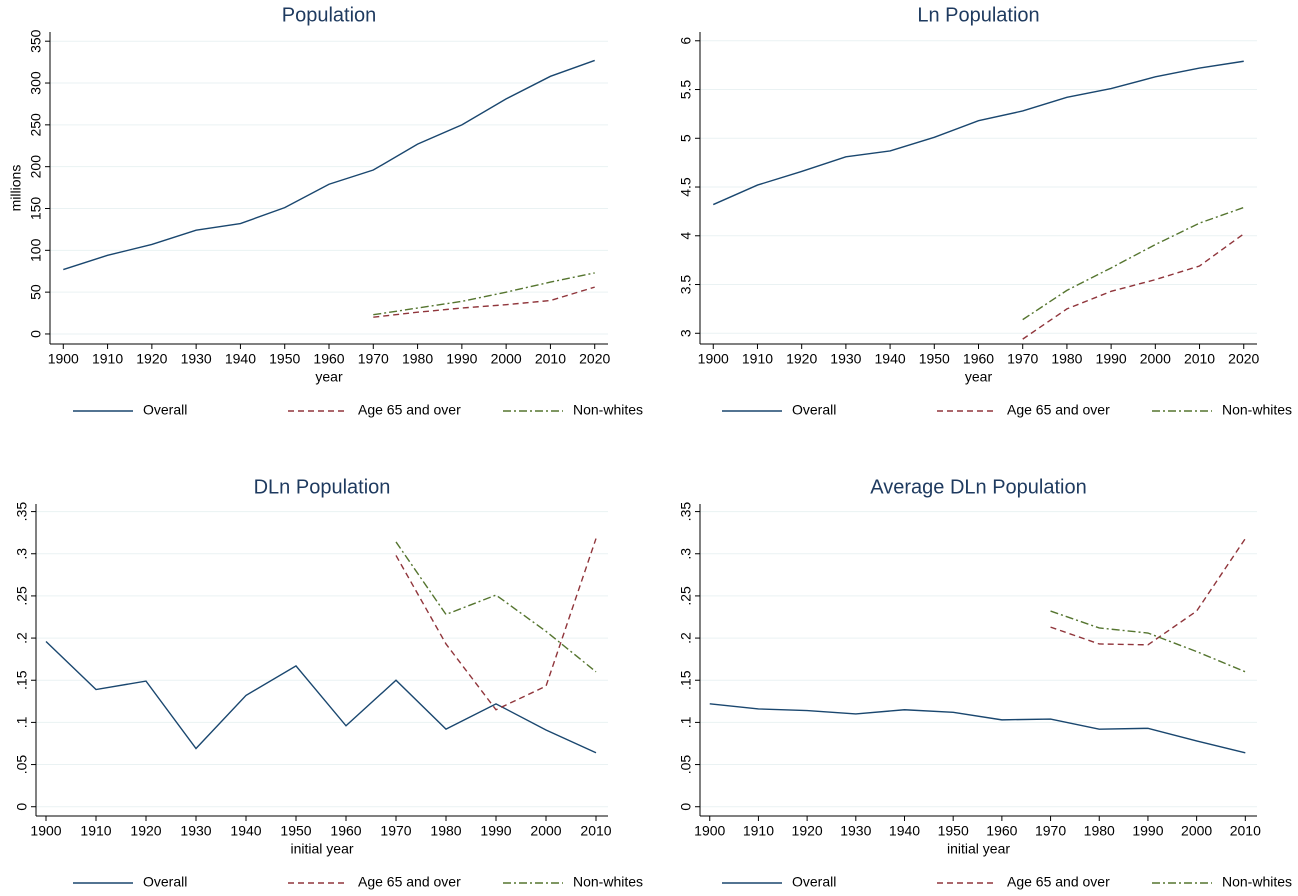 The image size is (1298, 896). I want to click on y-tick-label: 200, so click(36, 167).